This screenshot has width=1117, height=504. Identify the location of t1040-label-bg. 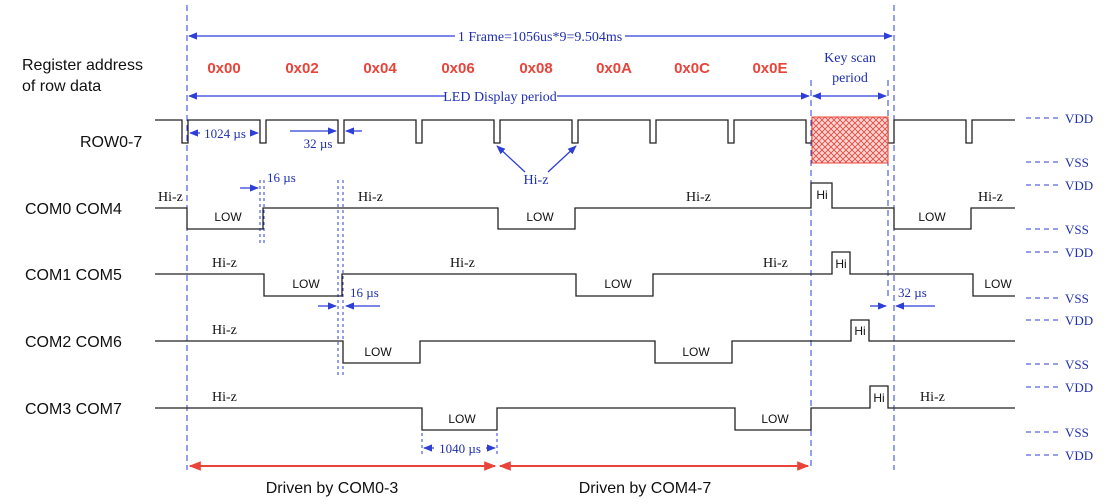
(460, 448).